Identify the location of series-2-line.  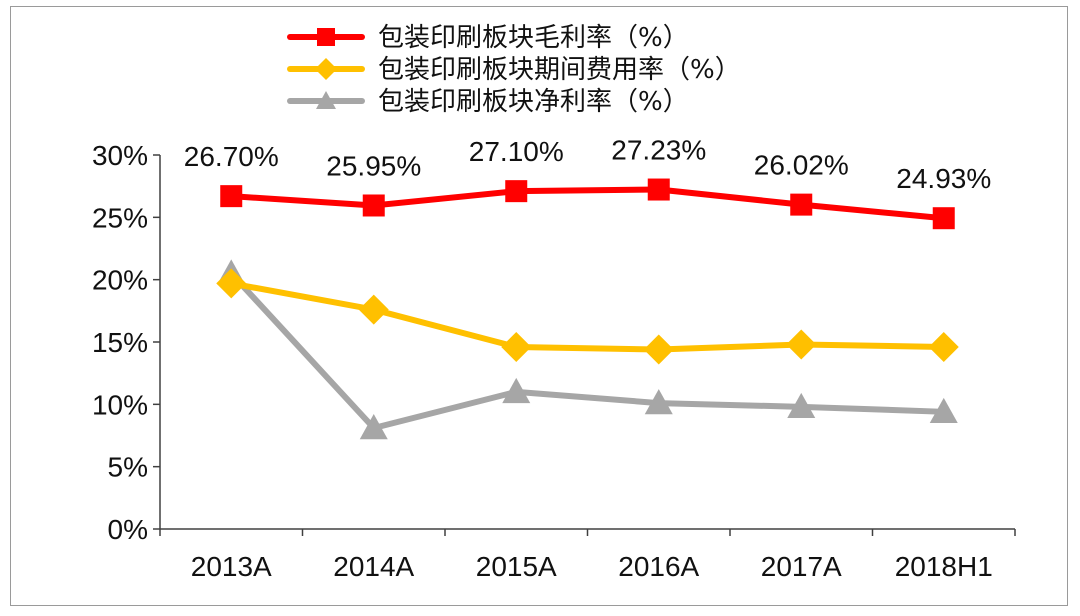
(587, 316).